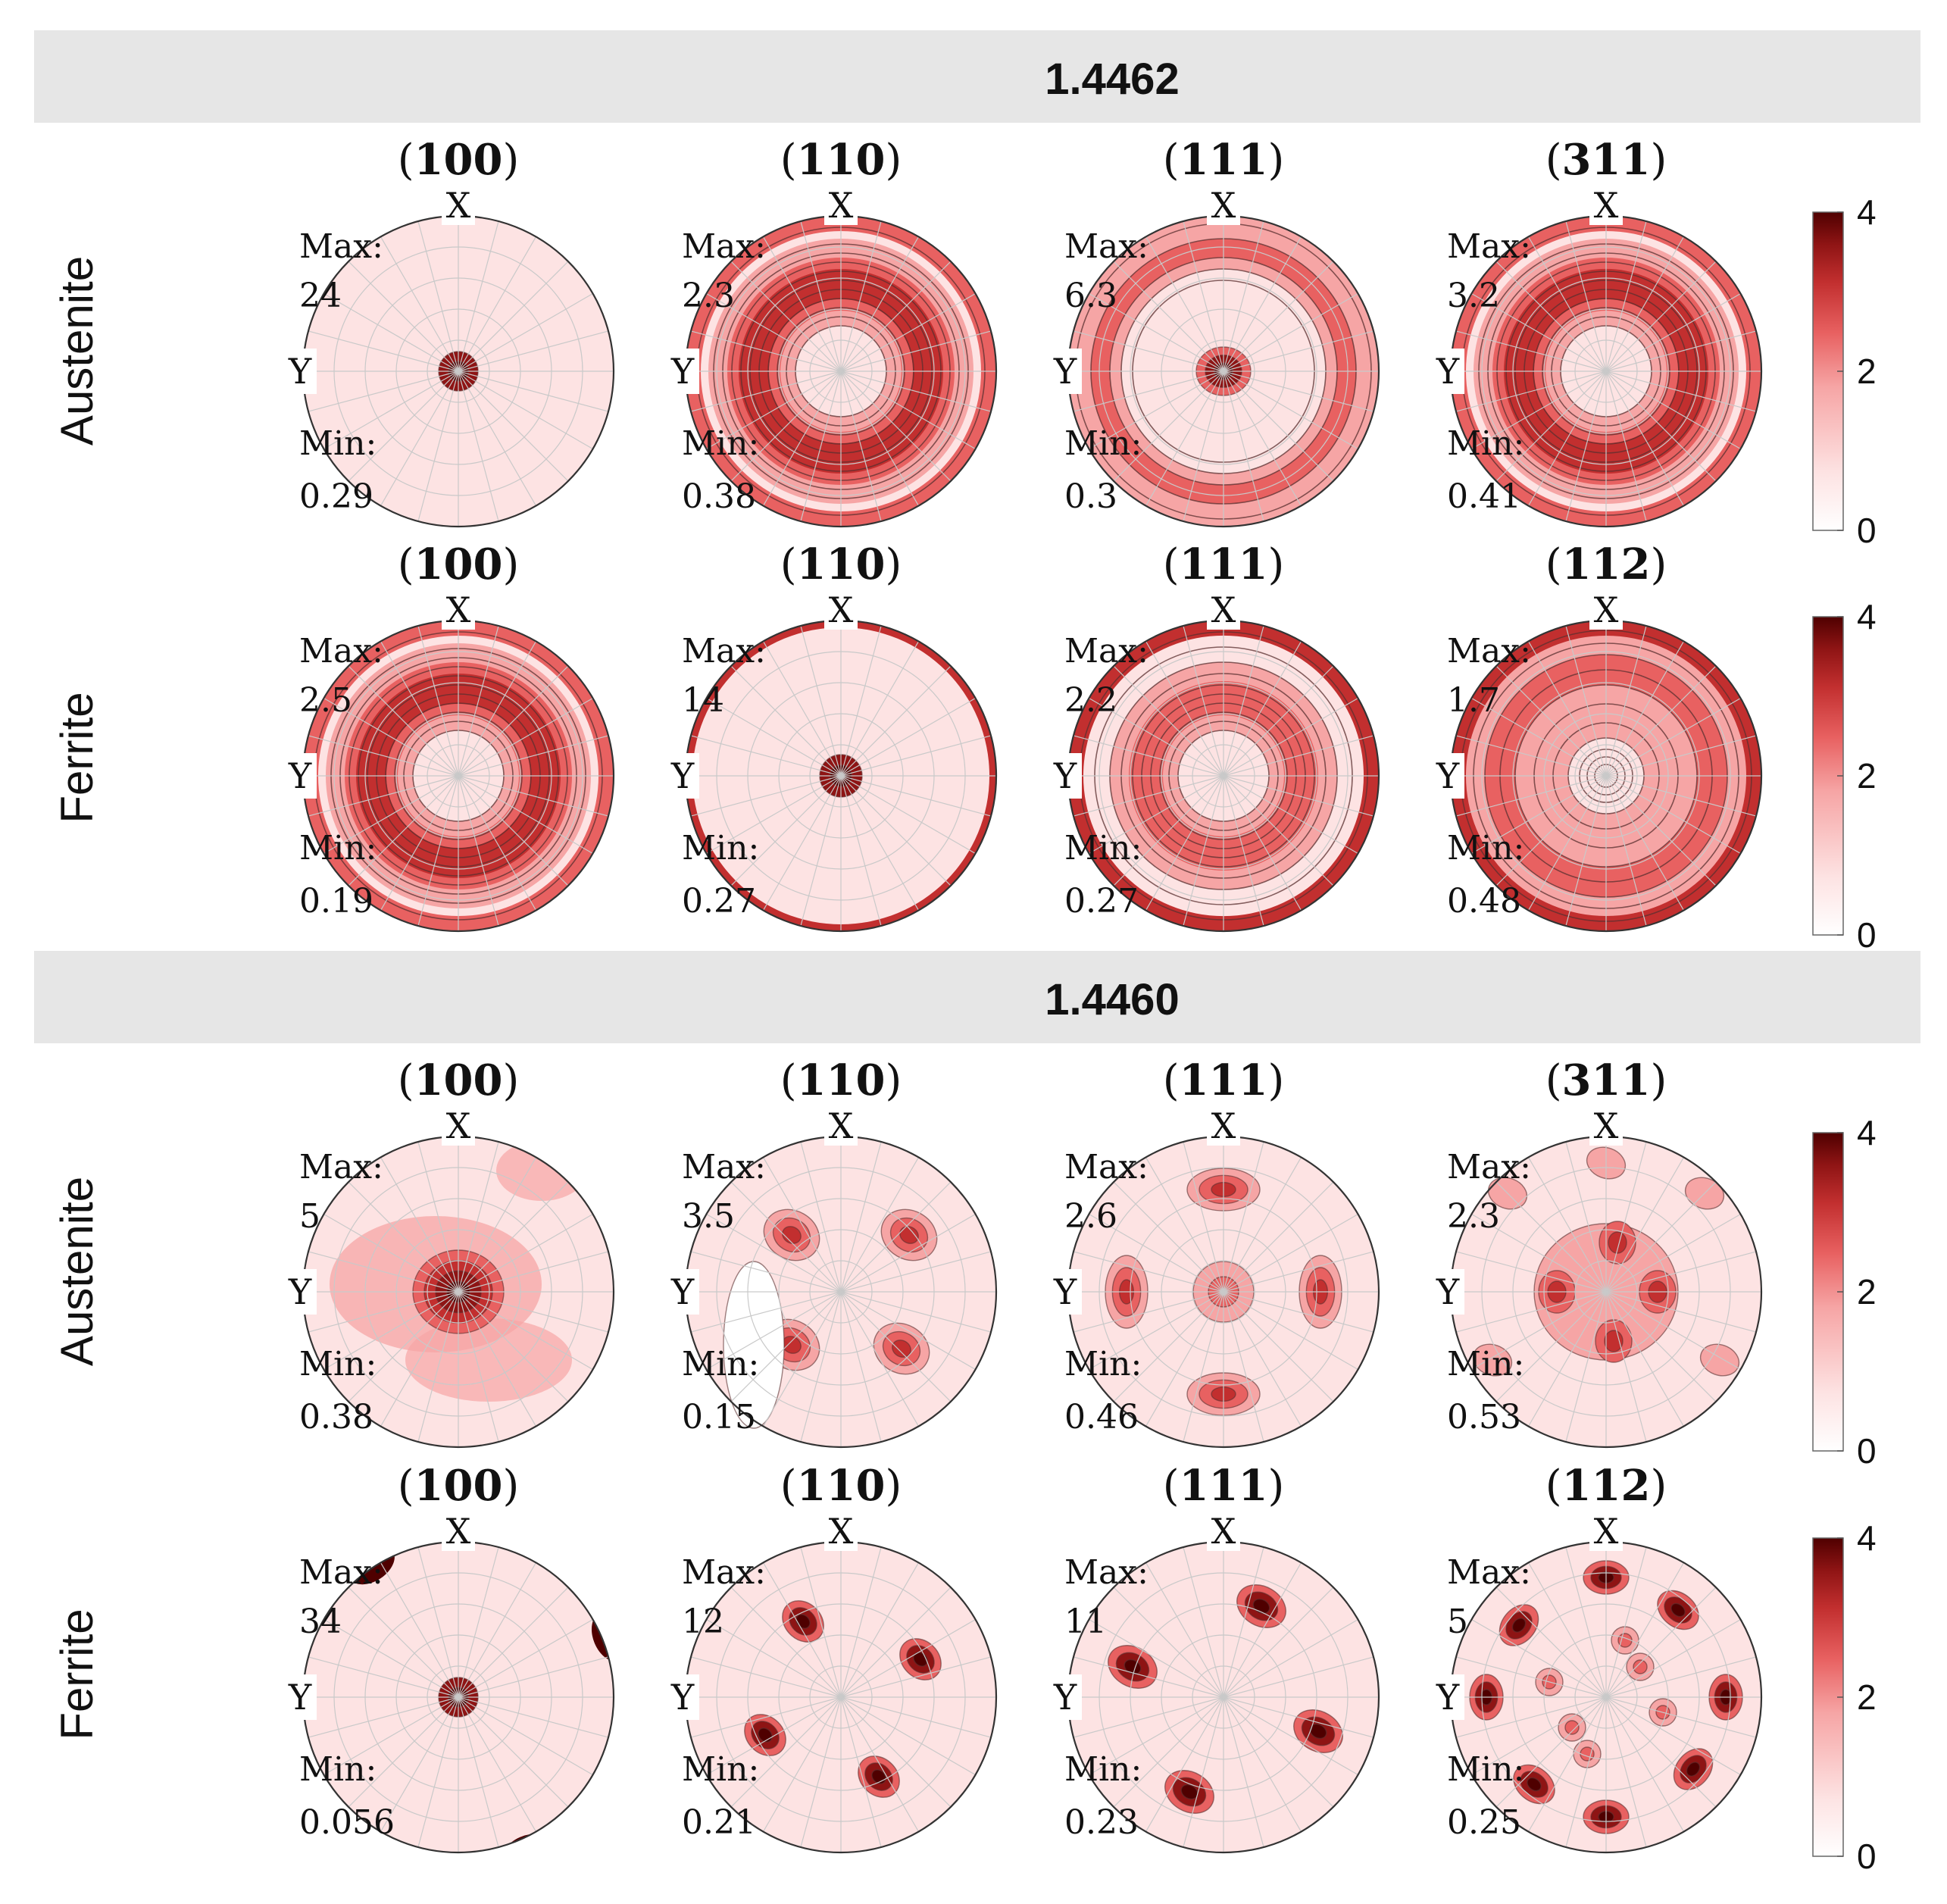 The width and height of the screenshot is (1947, 1904). Describe the element at coordinates (320, 1621) in the screenshot. I see `max-value: 34` at that location.